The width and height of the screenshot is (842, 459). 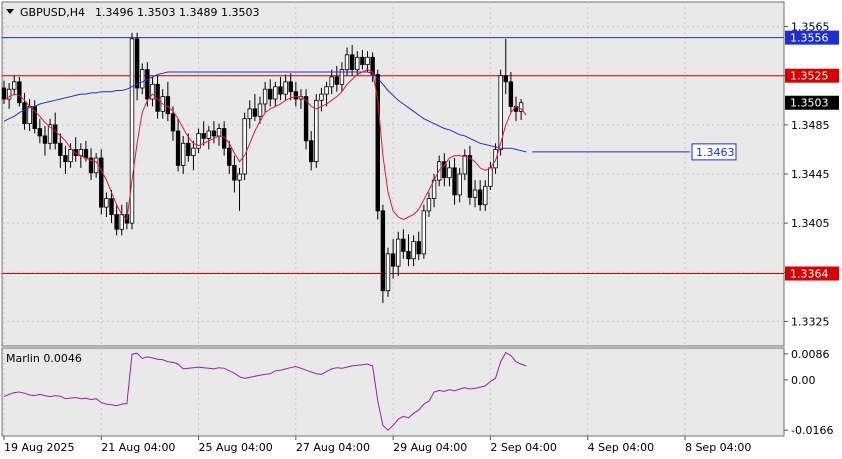 I want to click on indicator-tick-label: -0.0166, so click(x=812, y=430).